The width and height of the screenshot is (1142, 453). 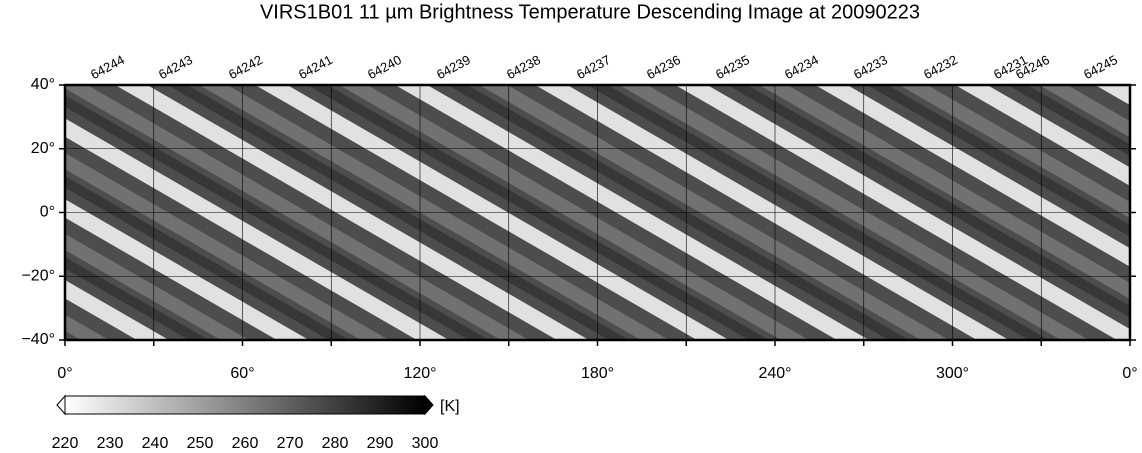 What do you see at coordinates (523, 67) in the screenshot?
I see `orbit-label: 64238` at bounding box center [523, 67].